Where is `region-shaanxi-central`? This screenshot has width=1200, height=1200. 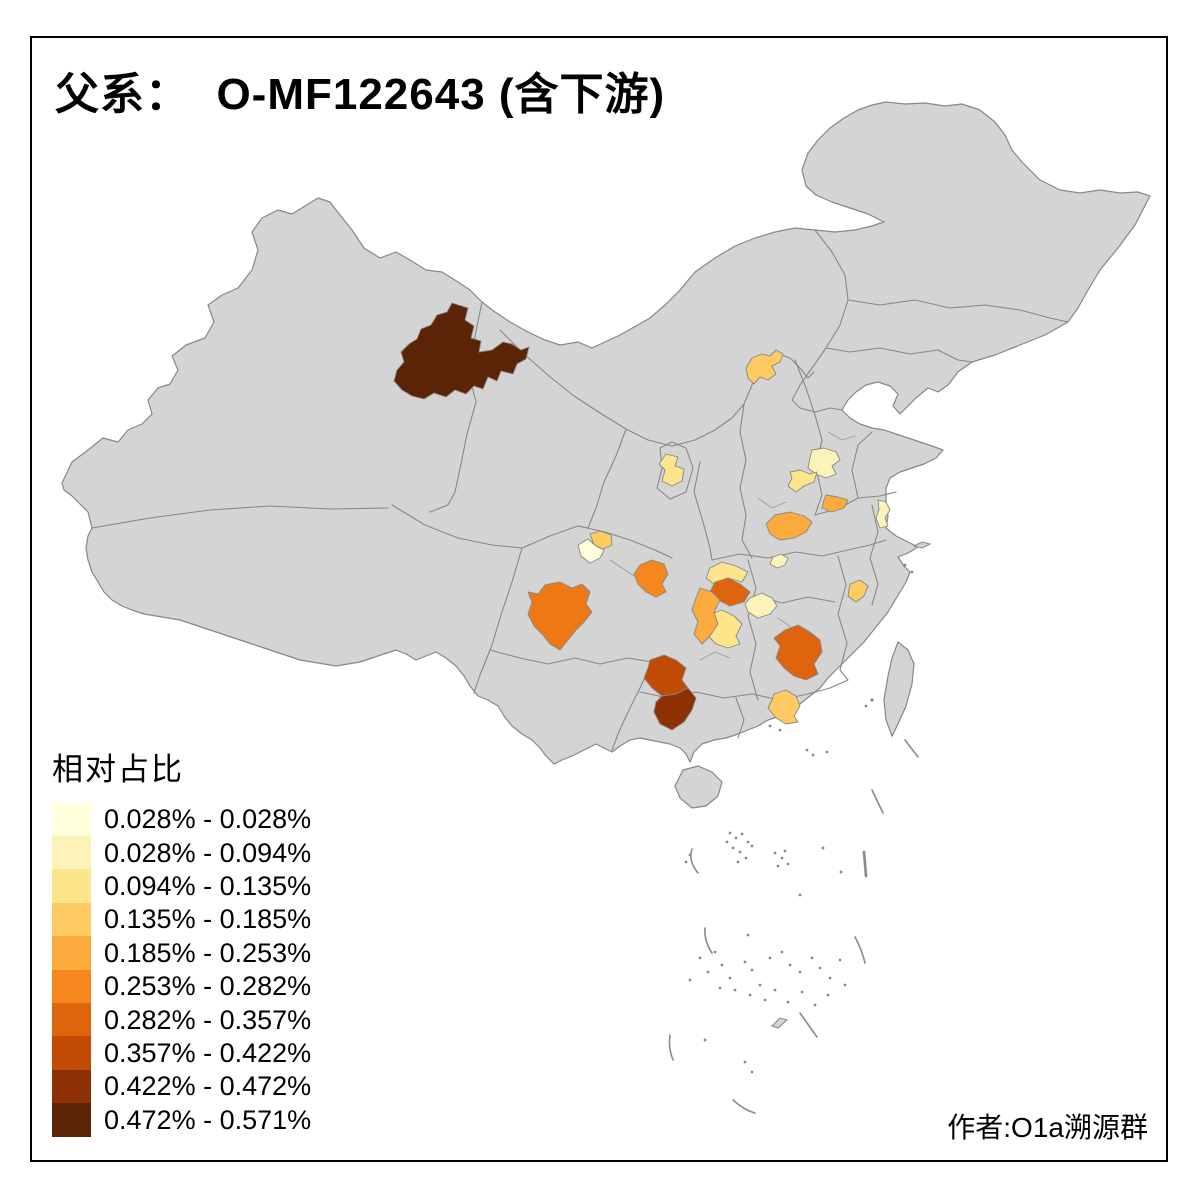
region-shaanxi-central is located at coordinates (789, 526).